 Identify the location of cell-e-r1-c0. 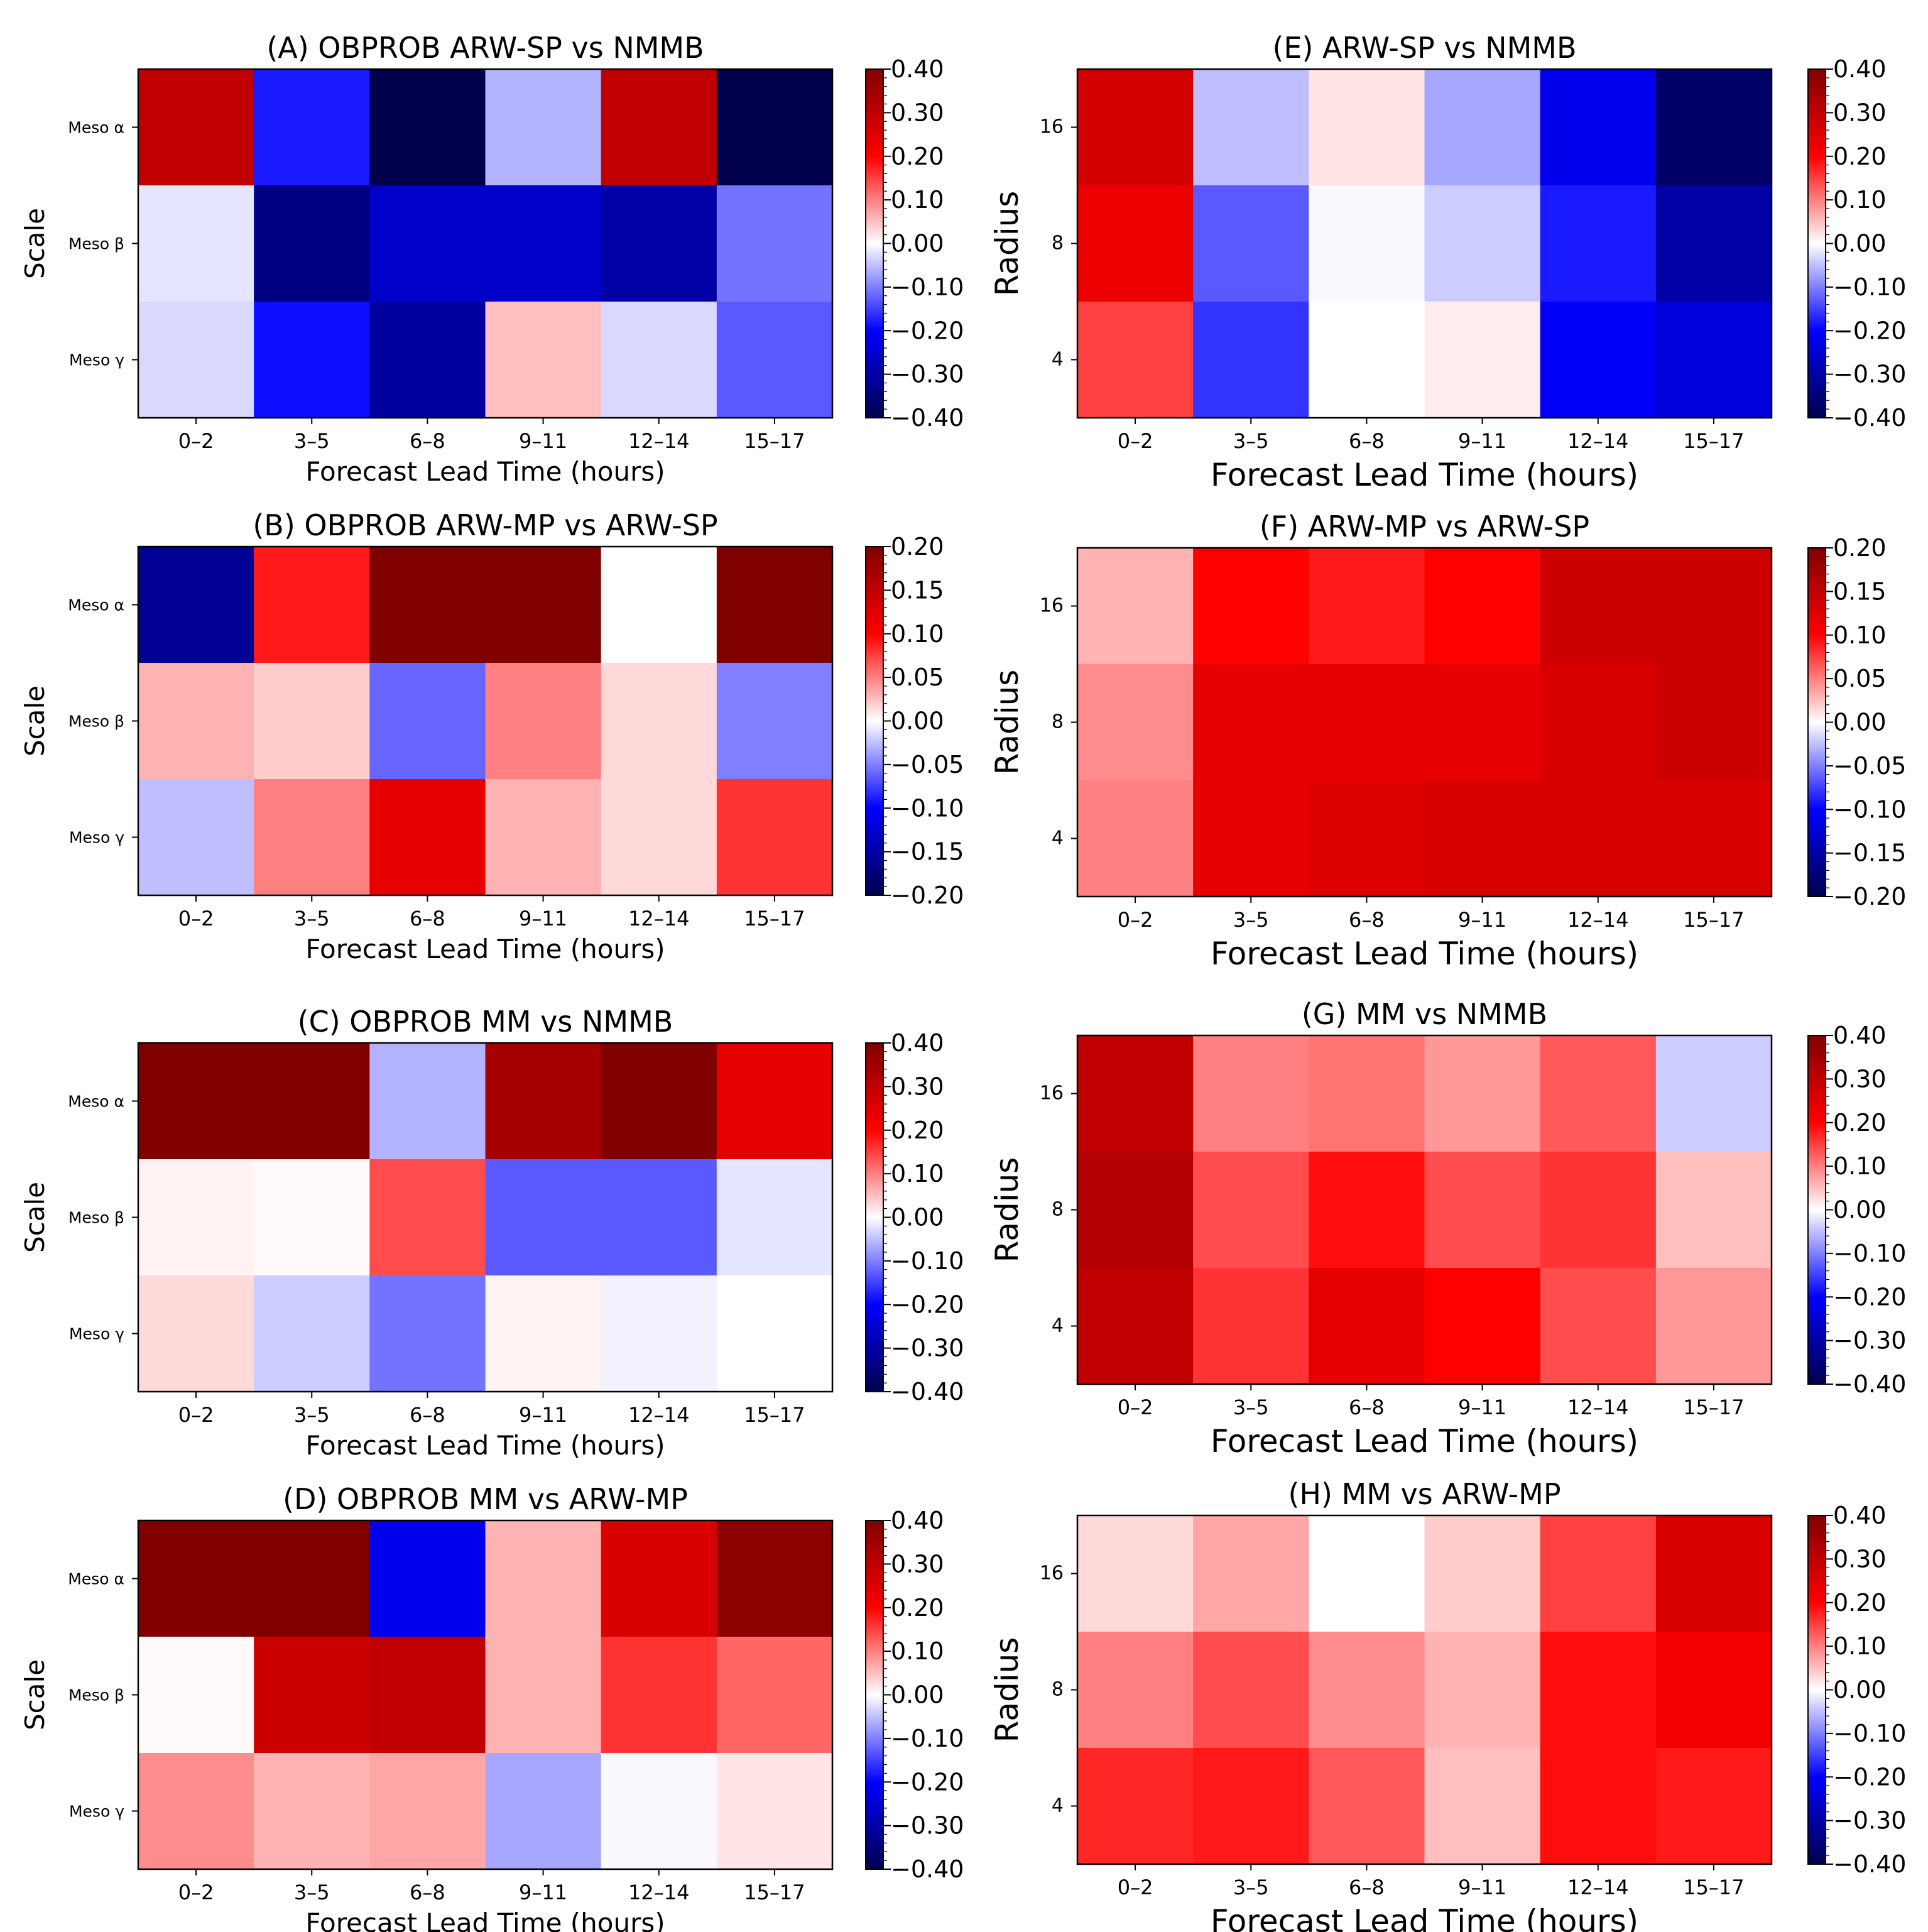
(1135, 244).